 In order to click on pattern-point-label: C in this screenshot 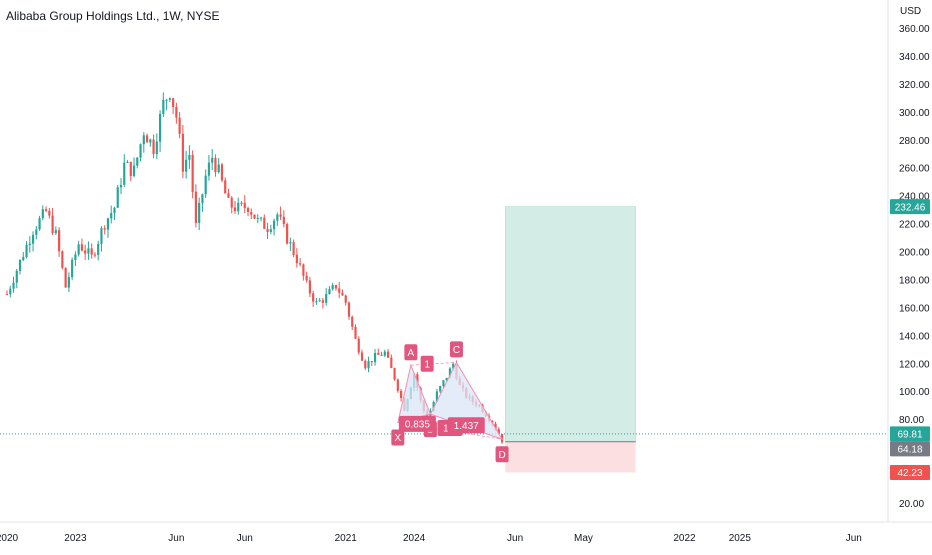, I will do `click(456, 350)`.